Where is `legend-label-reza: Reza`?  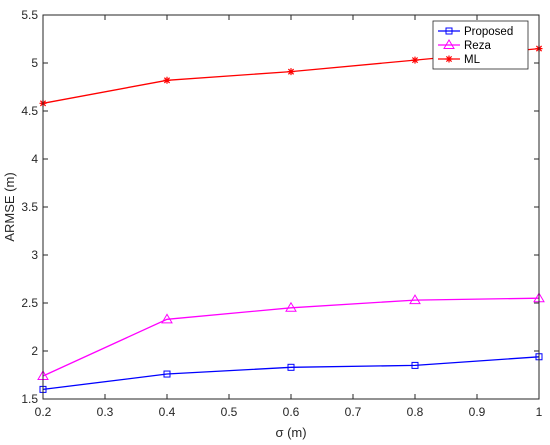 legend-label-reza: Reza is located at coordinates (477, 46).